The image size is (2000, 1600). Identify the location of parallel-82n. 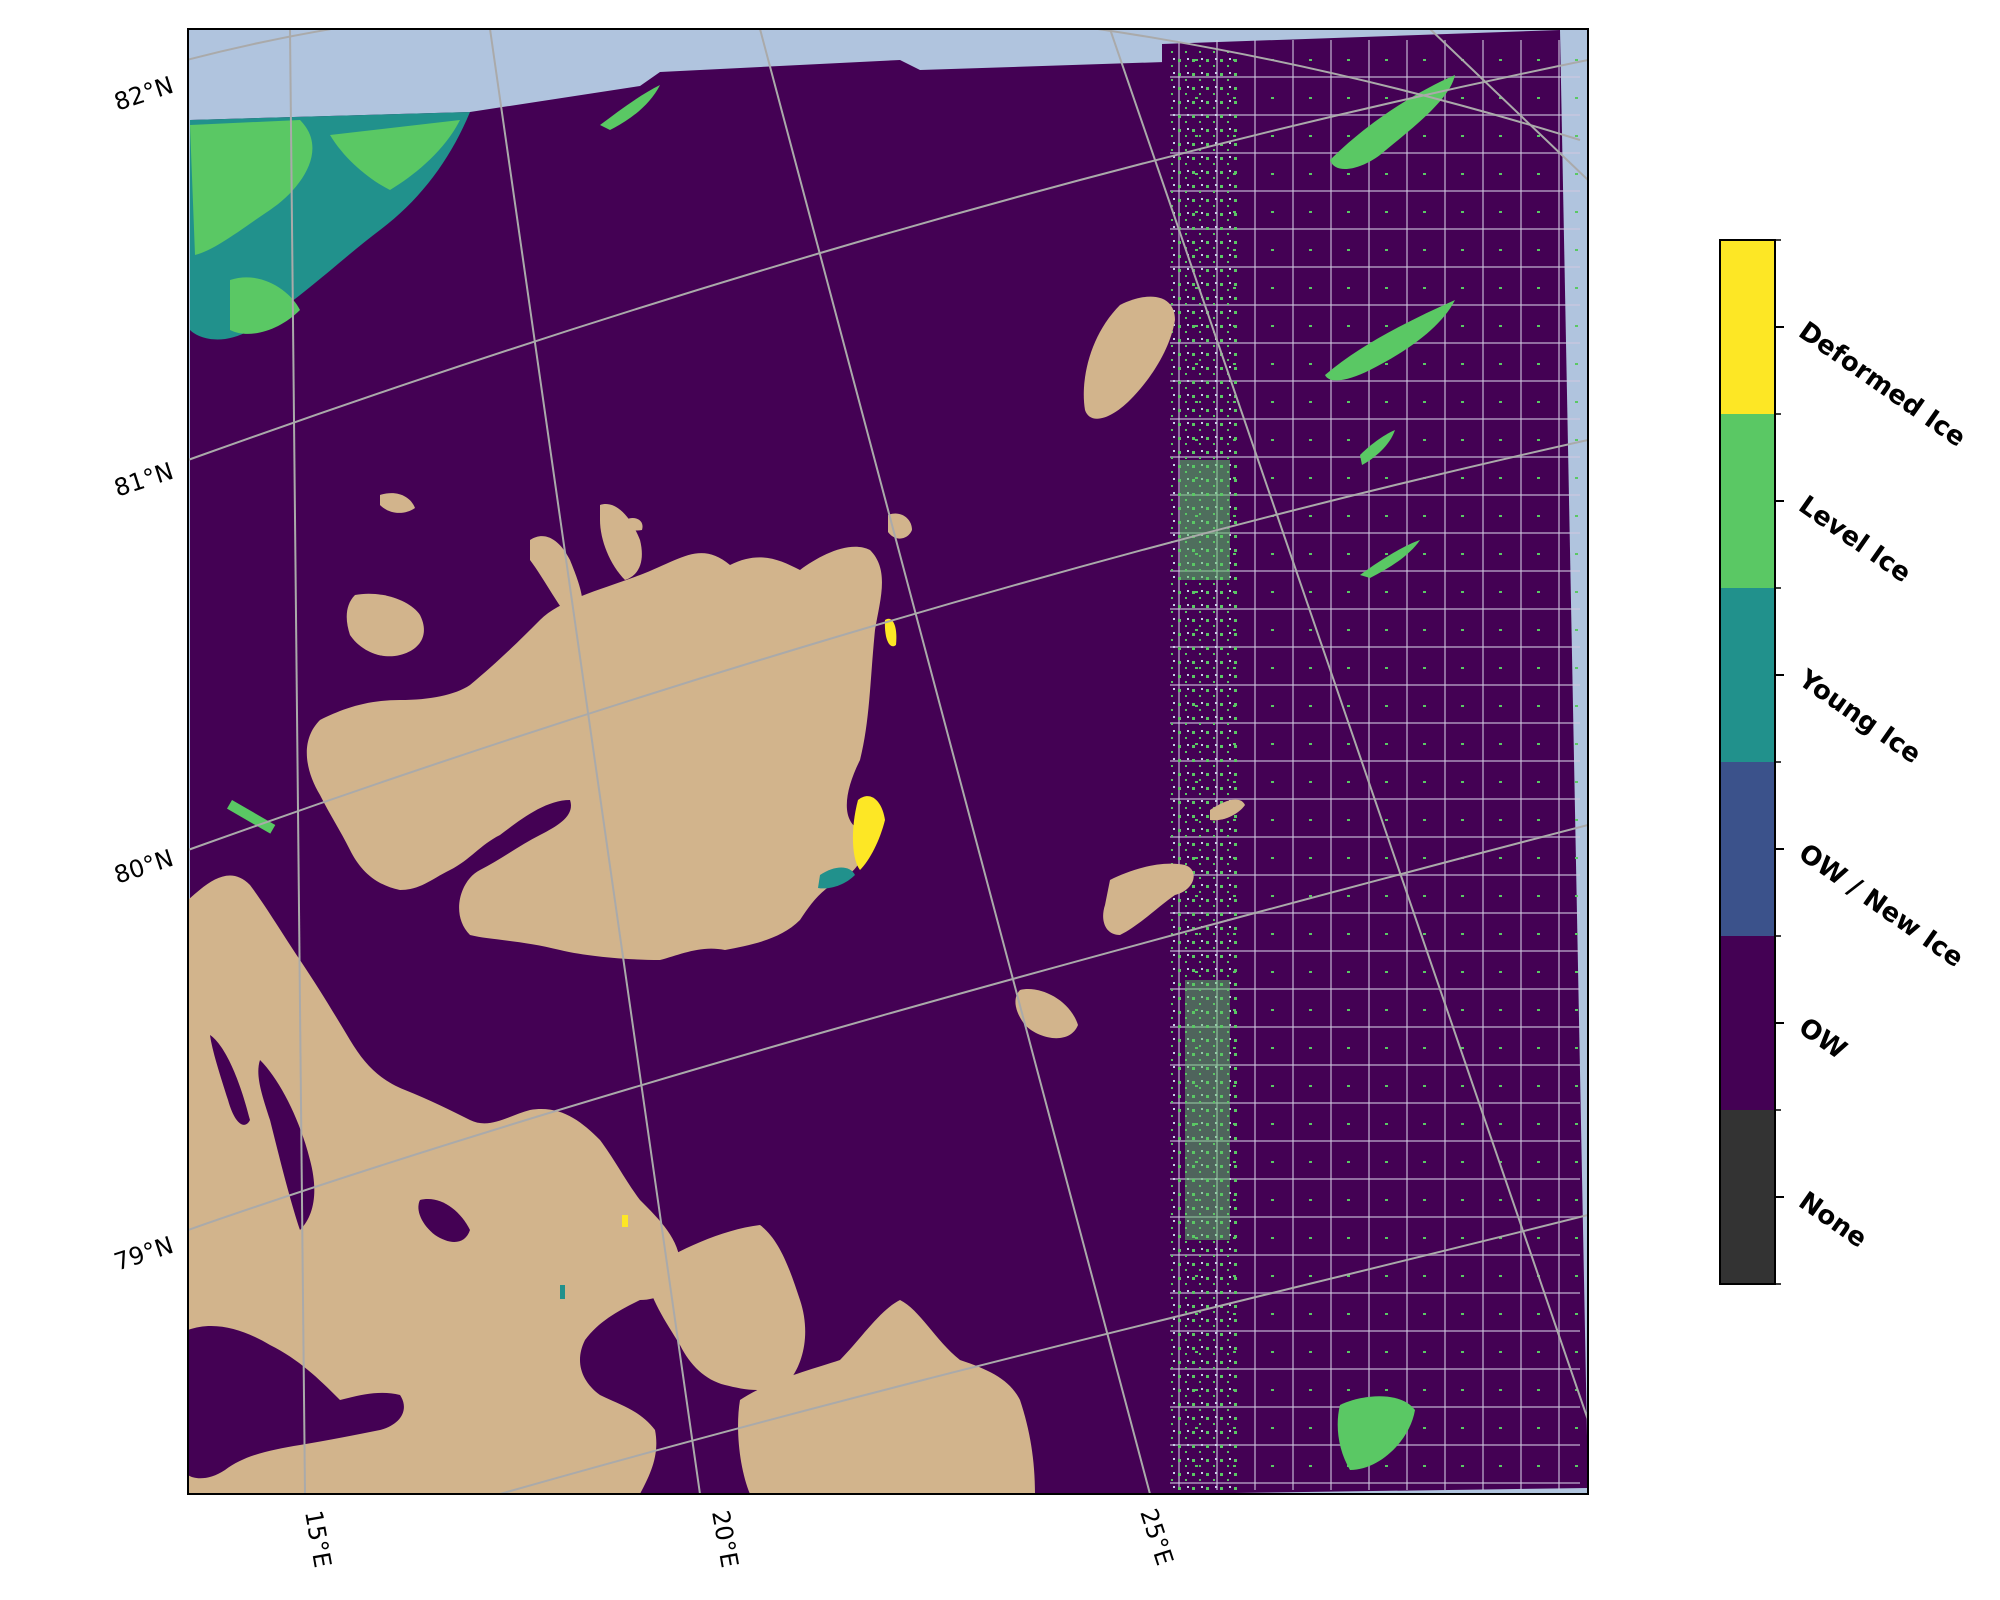
(884, 85).